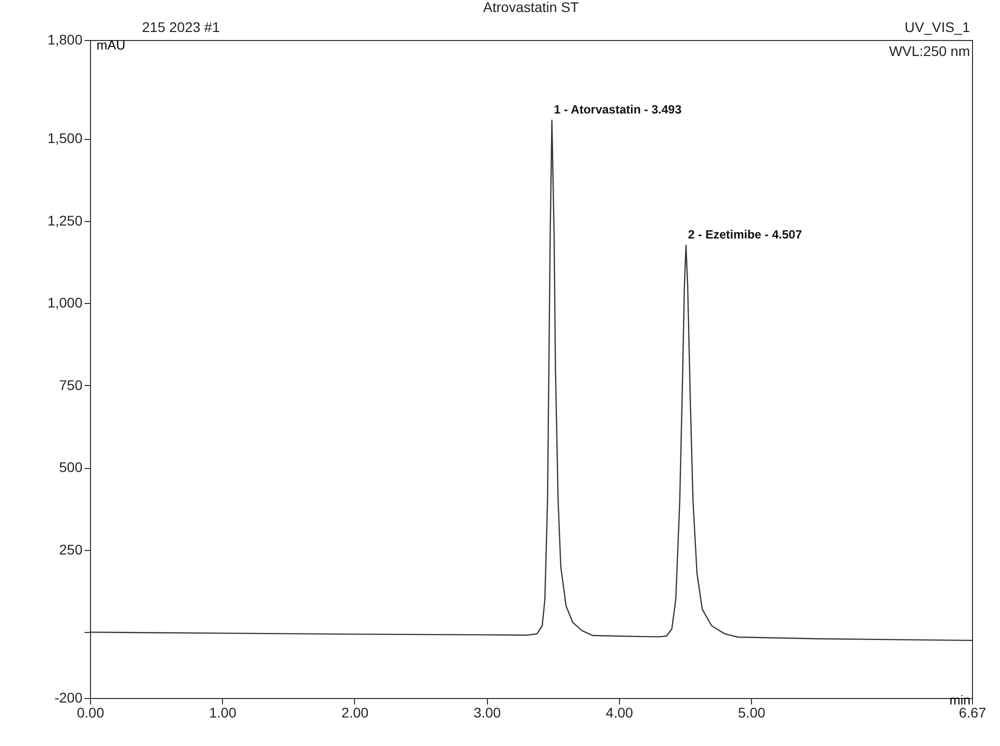  What do you see at coordinates (355, 712) in the screenshot?
I see `x-tick-label: 2.00` at bounding box center [355, 712].